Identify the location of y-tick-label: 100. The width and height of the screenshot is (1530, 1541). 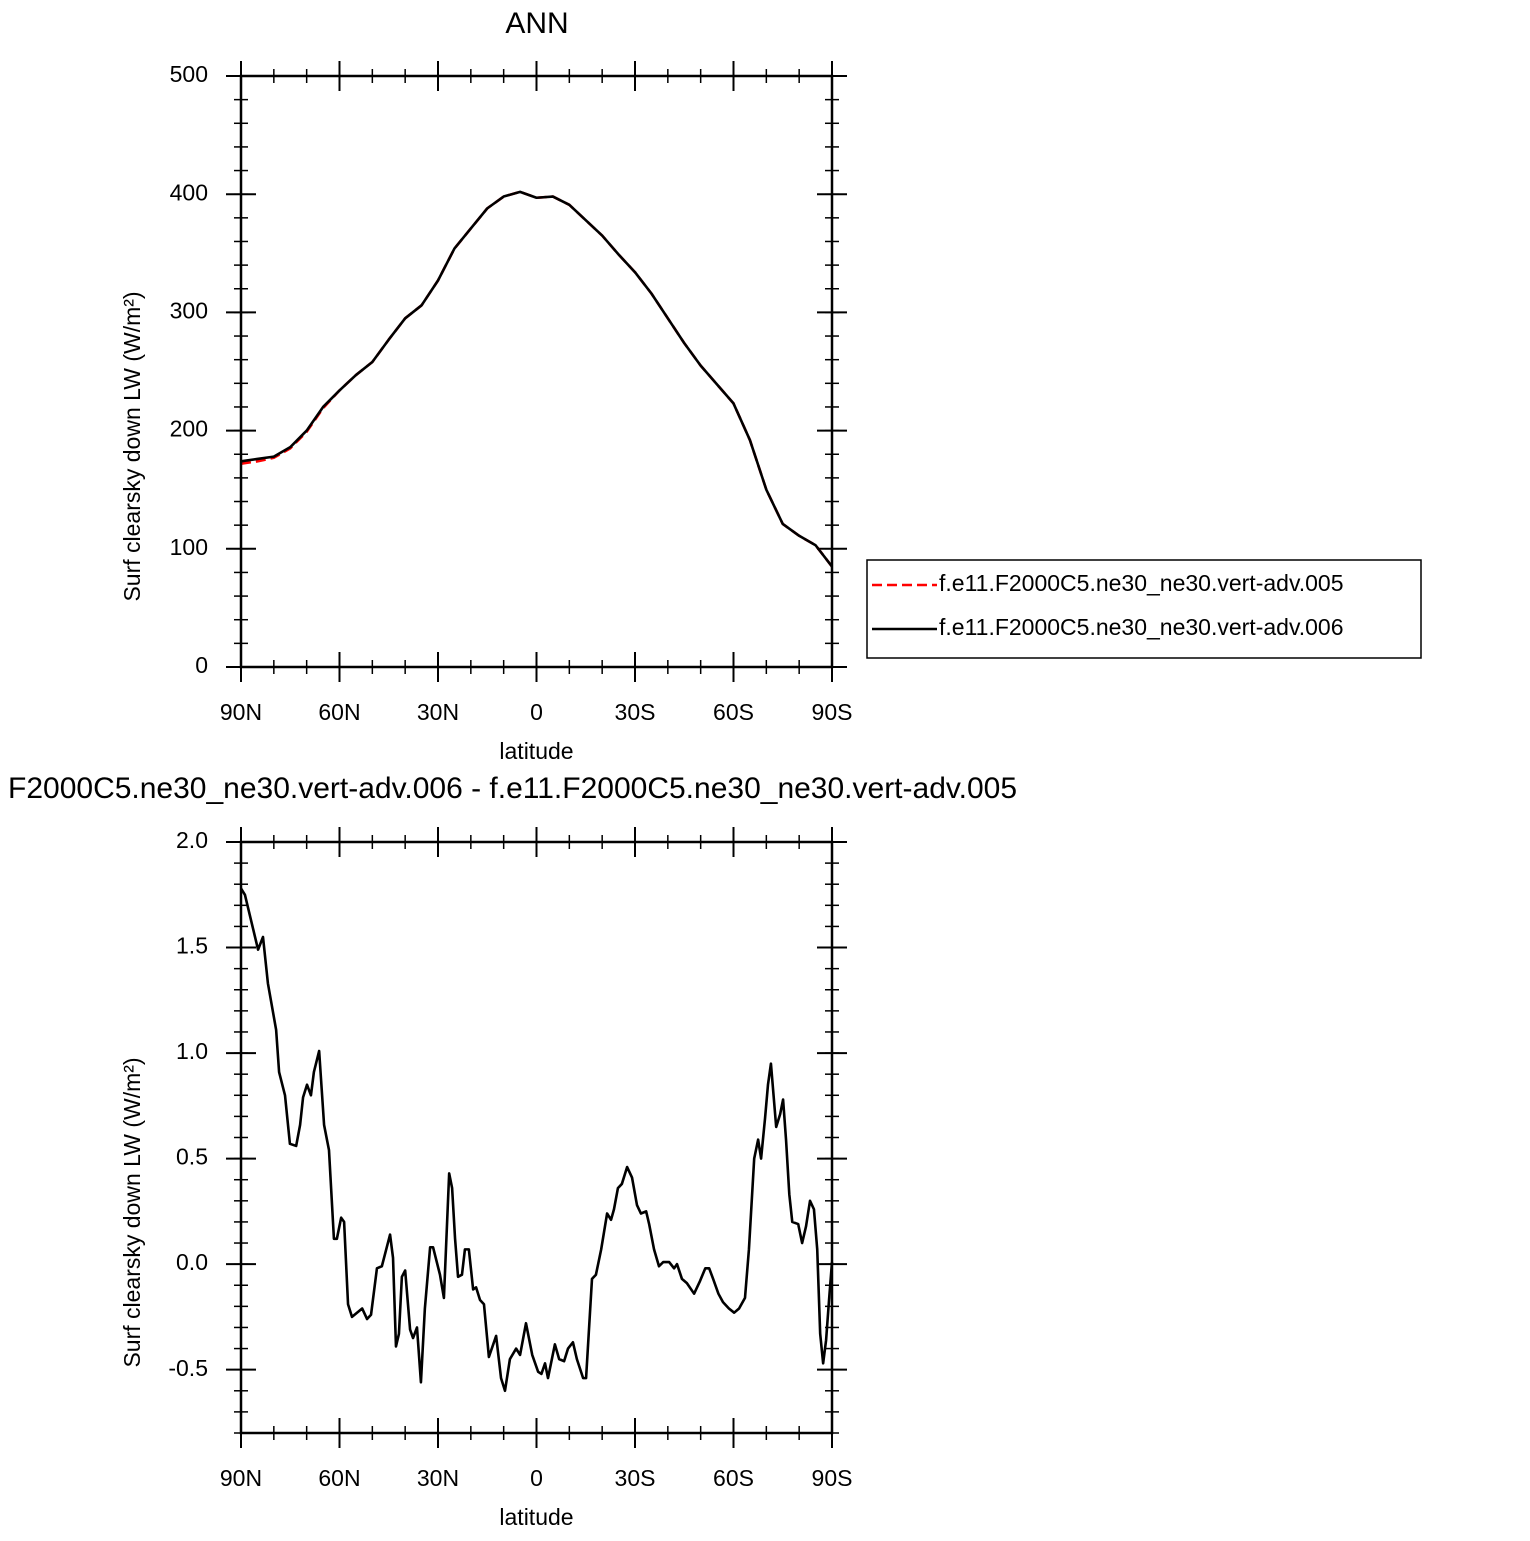
(189, 547).